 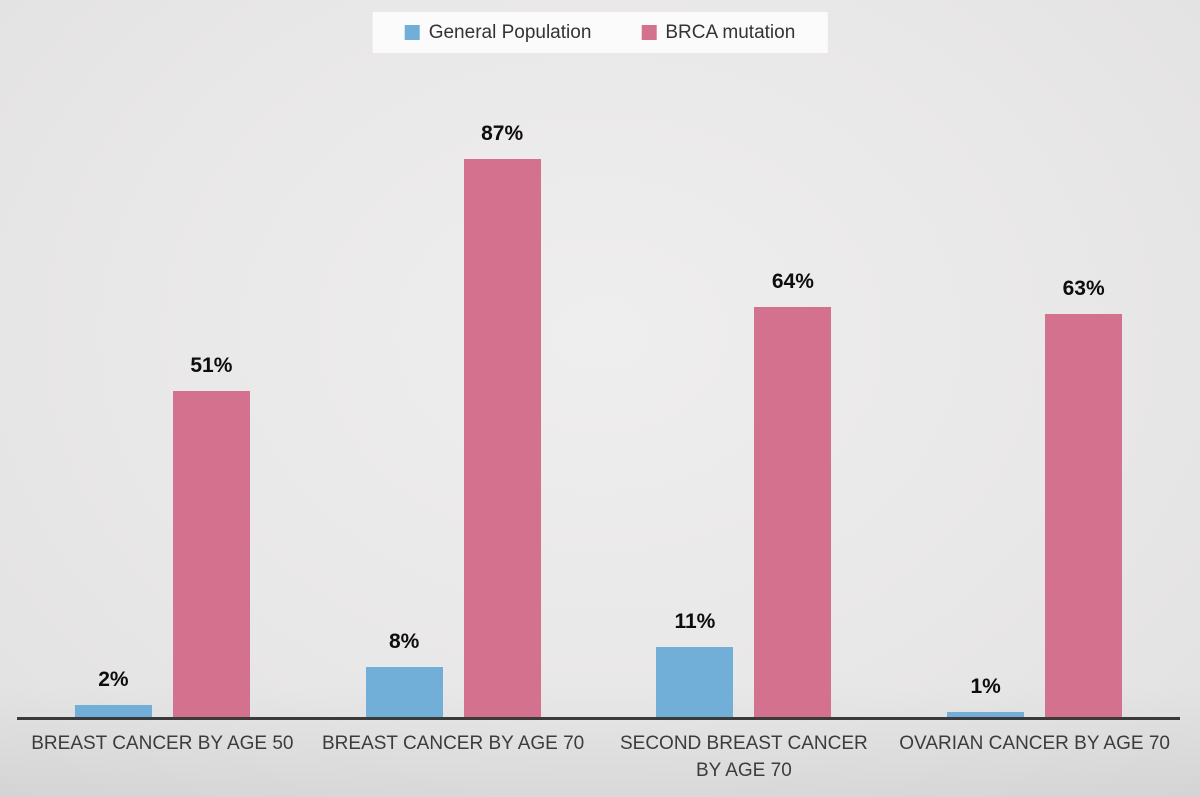 What do you see at coordinates (404, 641) in the screenshot?
I see `value-label: 8%` at bounding box center [404, 641].